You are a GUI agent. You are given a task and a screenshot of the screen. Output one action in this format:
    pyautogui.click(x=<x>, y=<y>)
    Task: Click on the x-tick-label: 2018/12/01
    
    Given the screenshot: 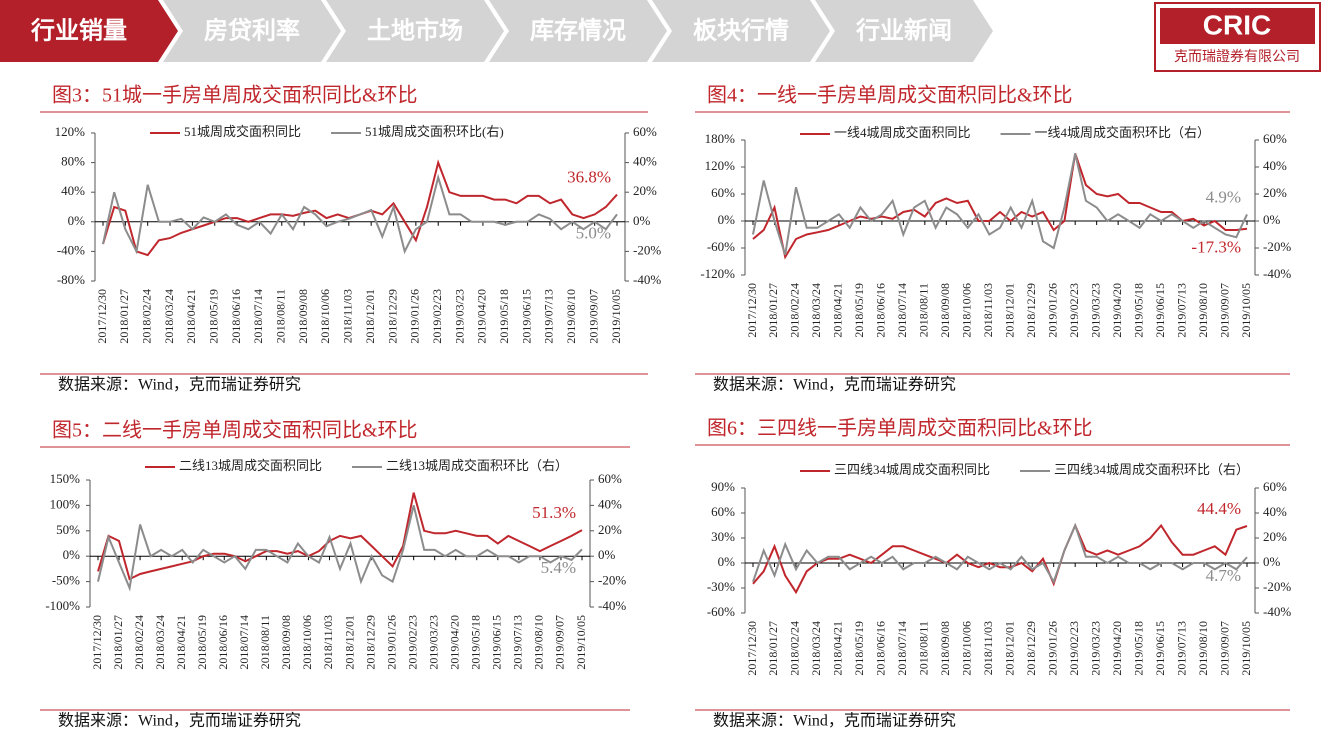 What is the action you would take?
    pyautogui.click(x=1009, y=648)
    